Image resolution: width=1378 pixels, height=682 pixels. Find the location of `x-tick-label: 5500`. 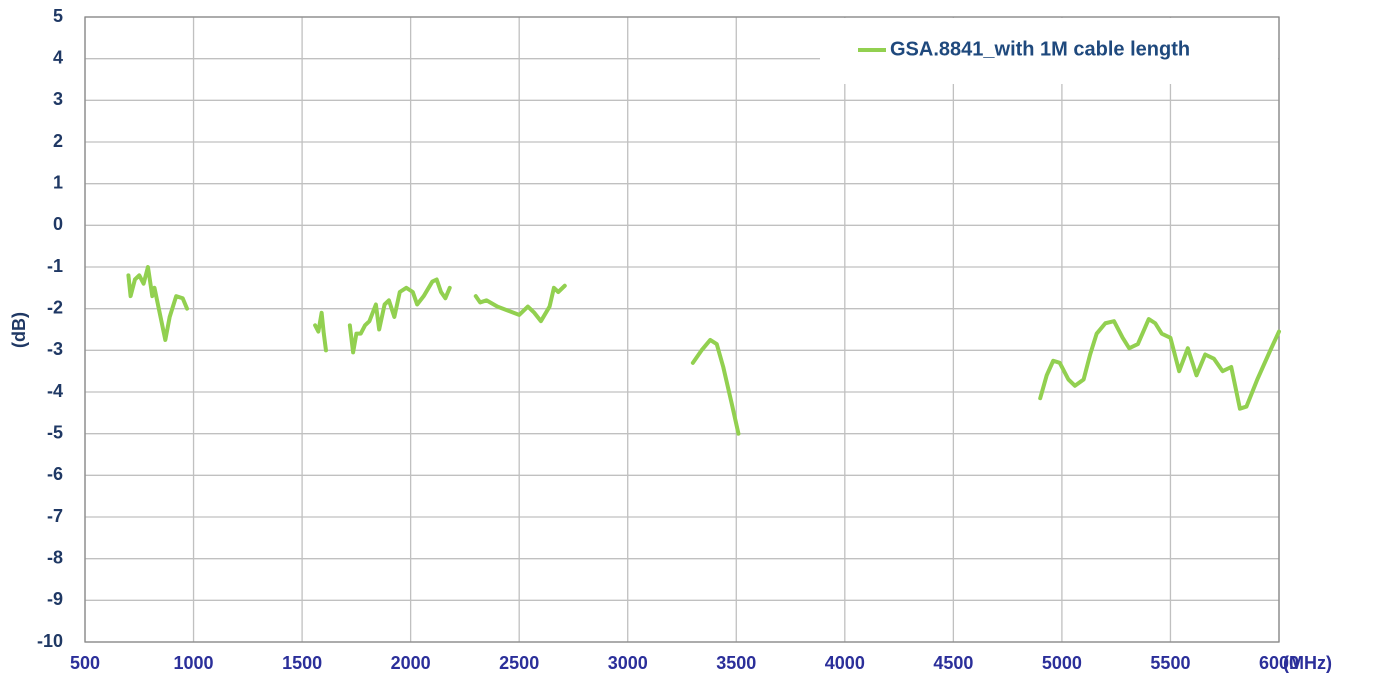

x-tick-label: 5500 is located at coordinates (1170, 663).